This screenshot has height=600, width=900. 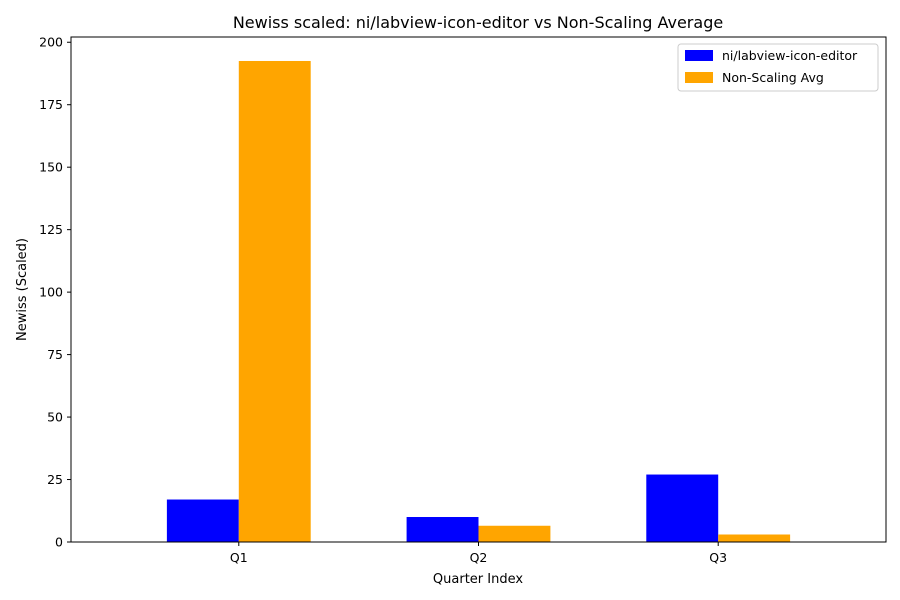 I want to click on x-axis-ticks: Q1 Q2 Q3, so click(x=478, y=553).